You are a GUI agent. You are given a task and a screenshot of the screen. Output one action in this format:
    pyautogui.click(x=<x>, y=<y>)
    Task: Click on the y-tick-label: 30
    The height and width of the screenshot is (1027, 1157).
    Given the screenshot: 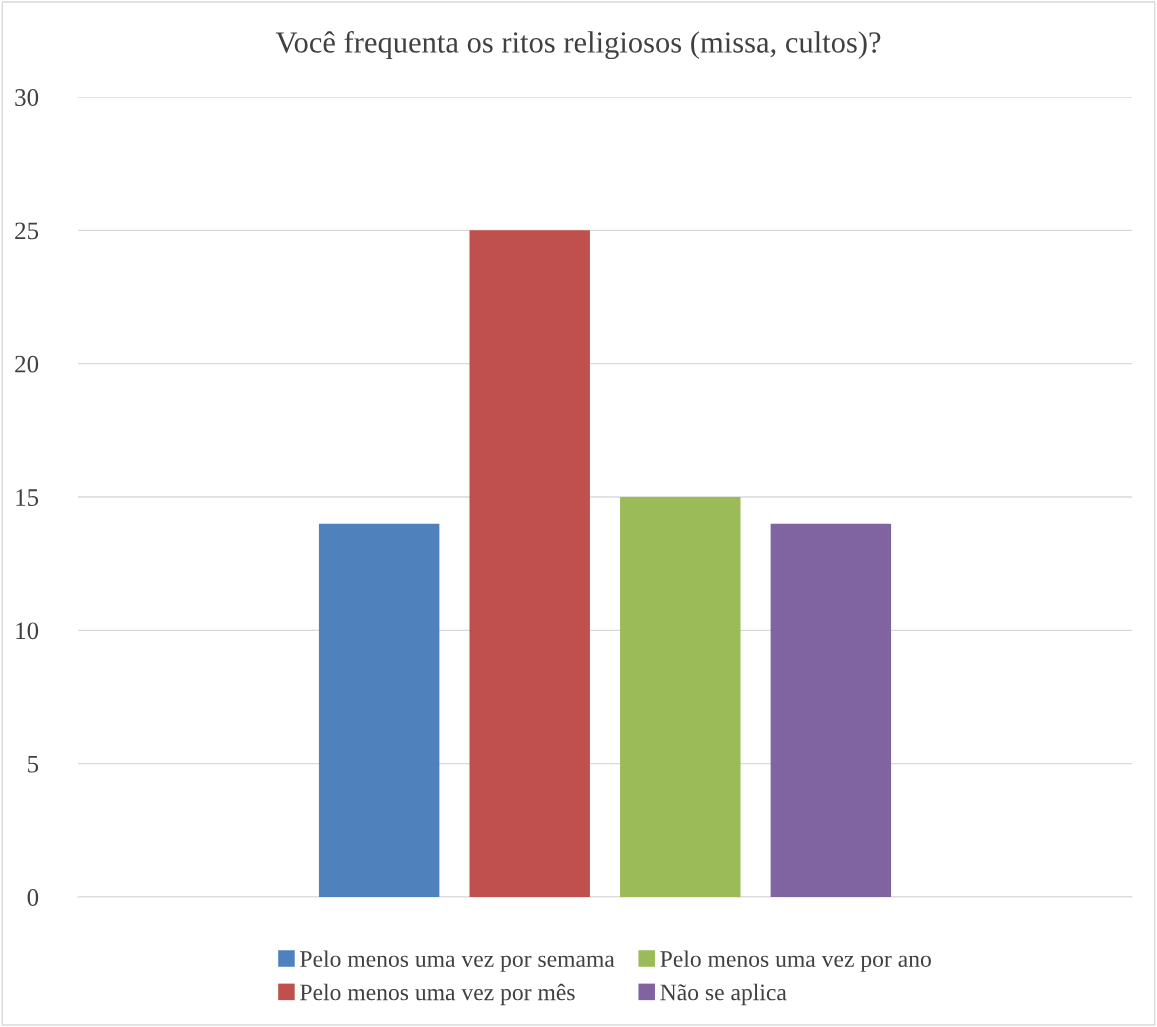 What is the action you would take?
    pyautogui.click(x=27, y=97)
    